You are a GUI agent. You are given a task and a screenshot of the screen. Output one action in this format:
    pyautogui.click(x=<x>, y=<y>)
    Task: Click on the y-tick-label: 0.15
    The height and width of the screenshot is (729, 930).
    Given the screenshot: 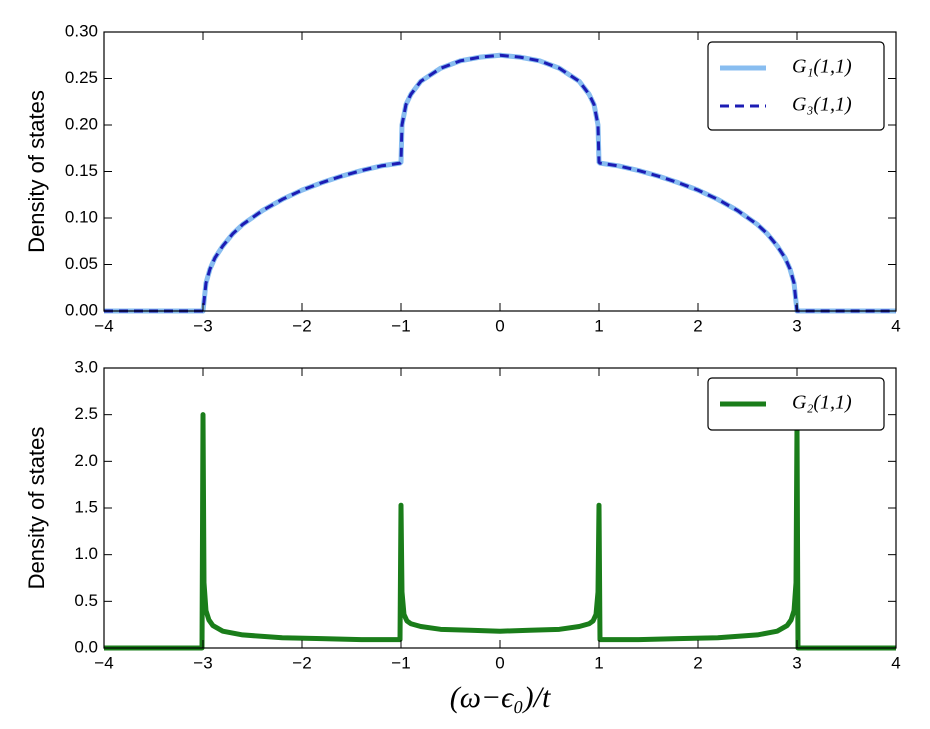 What is the action you would take?
    pyautogui.click(x=81, y=170)
    